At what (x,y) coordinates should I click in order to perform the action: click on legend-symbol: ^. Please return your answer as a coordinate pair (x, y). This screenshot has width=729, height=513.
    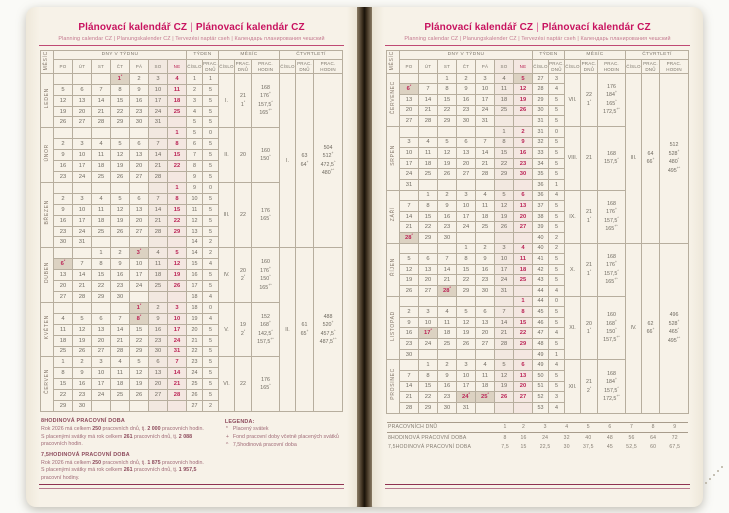
    Looking at the image, I should click on (227, 444).